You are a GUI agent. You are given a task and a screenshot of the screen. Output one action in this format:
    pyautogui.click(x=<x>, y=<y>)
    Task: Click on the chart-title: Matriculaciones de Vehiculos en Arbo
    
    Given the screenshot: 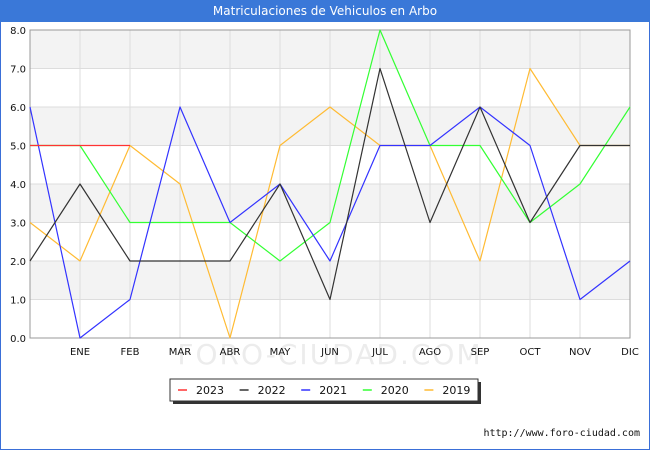 What is the action you would take?
    pyautogui.click(x=325, y=11)
    